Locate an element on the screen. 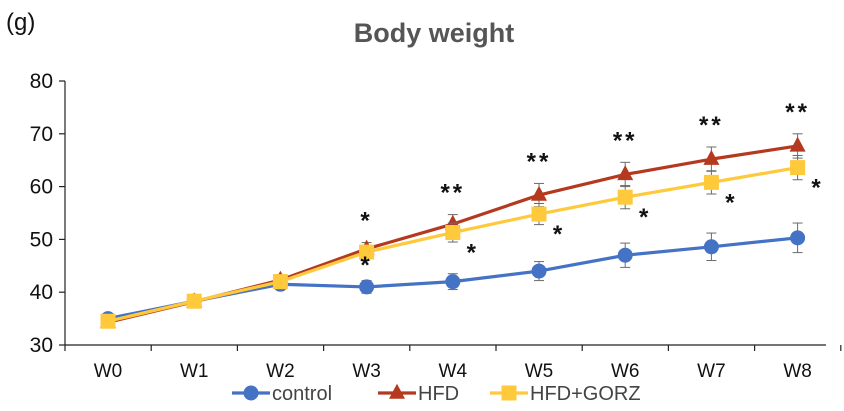 The width and height of the screenshot is (844, 411). x-tick-label: W7 is located at coordinates (711, 371).